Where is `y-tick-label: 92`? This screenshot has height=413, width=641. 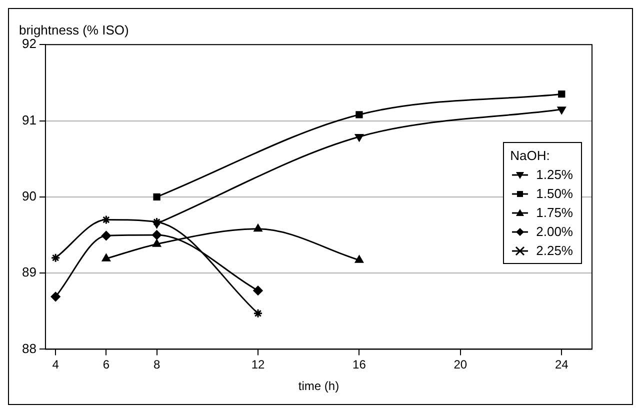
y-tick-label: 92 is located at coordinates (29, 44).